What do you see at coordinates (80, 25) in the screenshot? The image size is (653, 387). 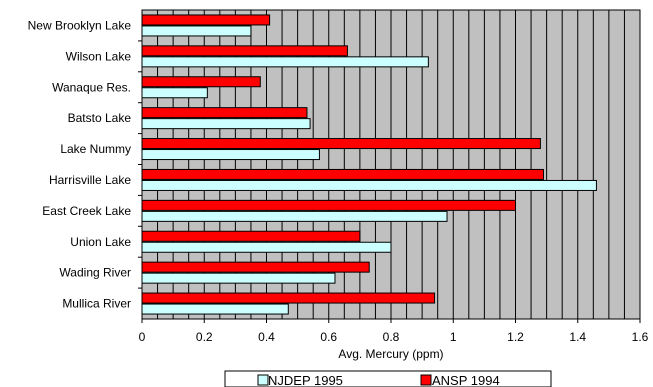 I see `category-label: New Brooklyn Lake` at bounding box center [80, 25].